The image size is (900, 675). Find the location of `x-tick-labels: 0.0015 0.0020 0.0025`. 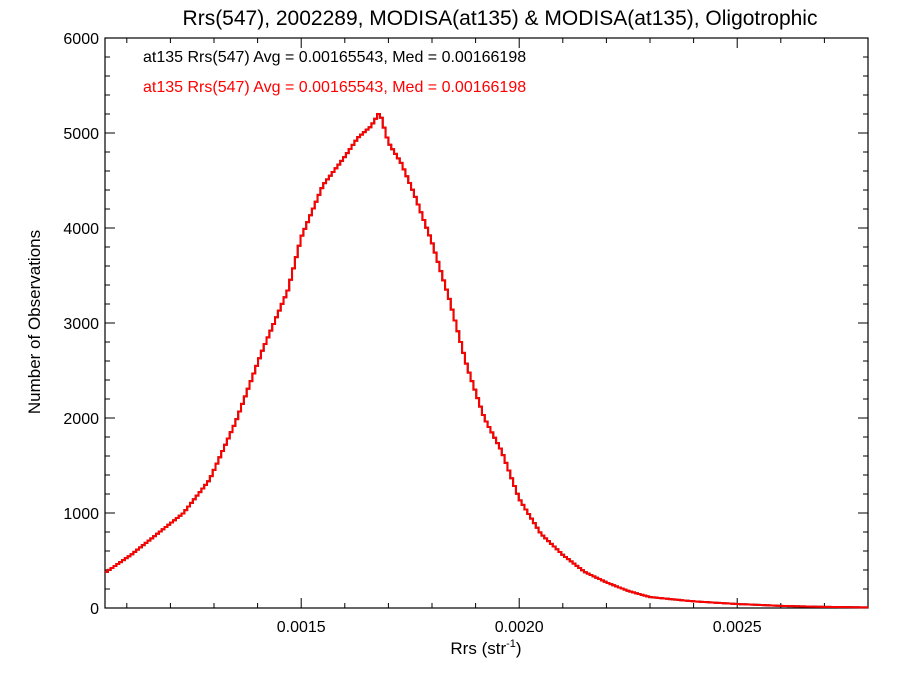

x-tick-labels: 0.0015 0.0020 0.0025 is located at coordinates (519, 627).